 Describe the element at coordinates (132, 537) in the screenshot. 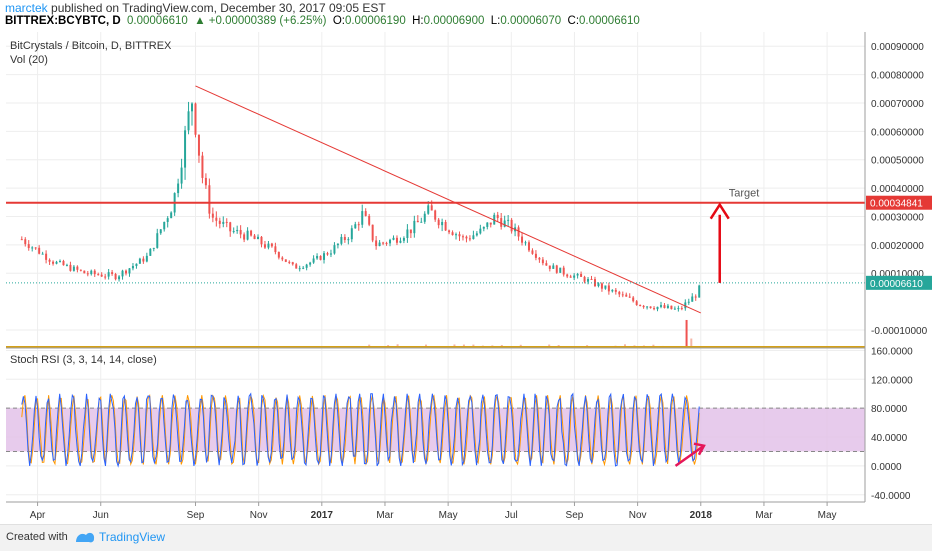

I see `tradingview-link: TradingView` at that location.